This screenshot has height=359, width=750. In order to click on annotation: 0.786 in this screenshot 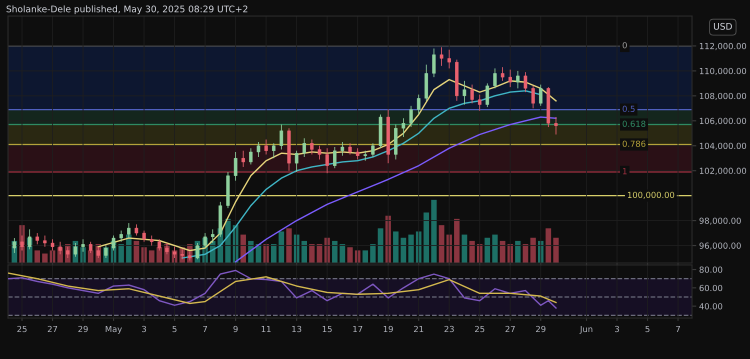, I will do `click(634, 143)`.